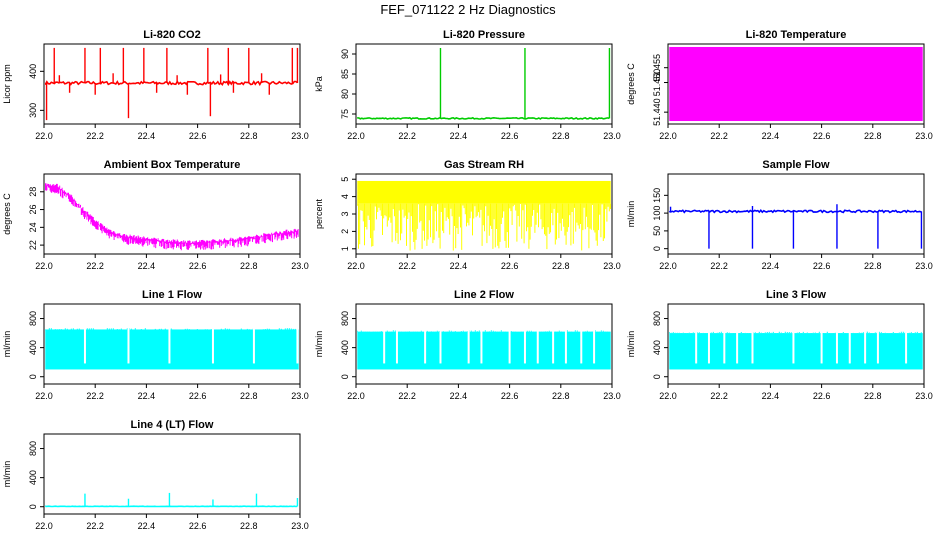 This screenshot has width=936, height=544. I want to click on y-tick-label: 5, so click(345, 179).